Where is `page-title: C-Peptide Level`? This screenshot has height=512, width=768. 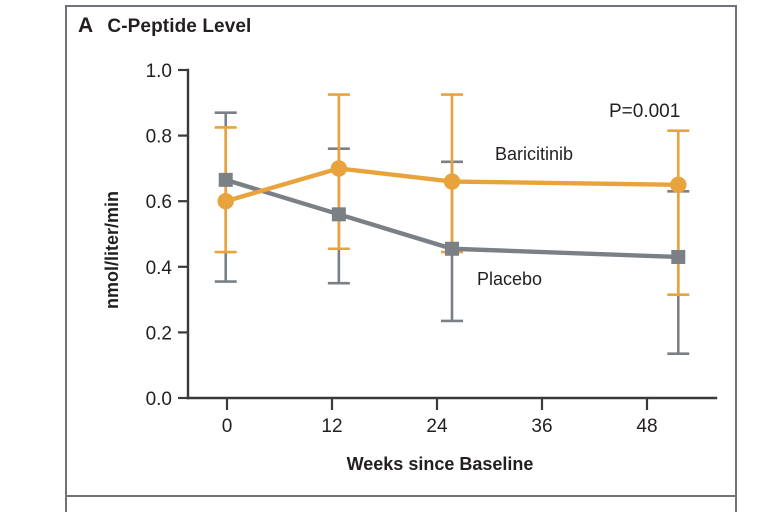 page-title: C-Peptide Level is located at coordinates (179, 26).